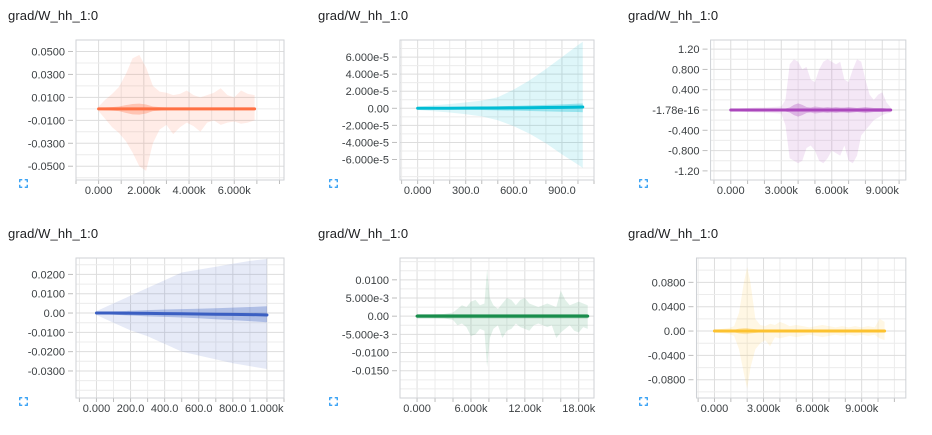 Image resolution: width=932 pixels, height=435 pixels. I want to click on svg-text: 4.000e-5, so click(367, 75).